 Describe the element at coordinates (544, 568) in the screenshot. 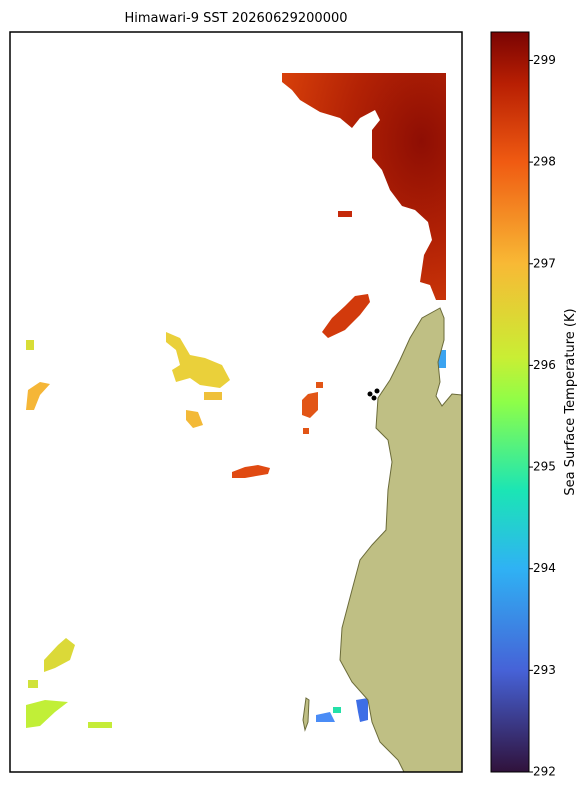

I see `colorbar-tick-label: 294` at that location.